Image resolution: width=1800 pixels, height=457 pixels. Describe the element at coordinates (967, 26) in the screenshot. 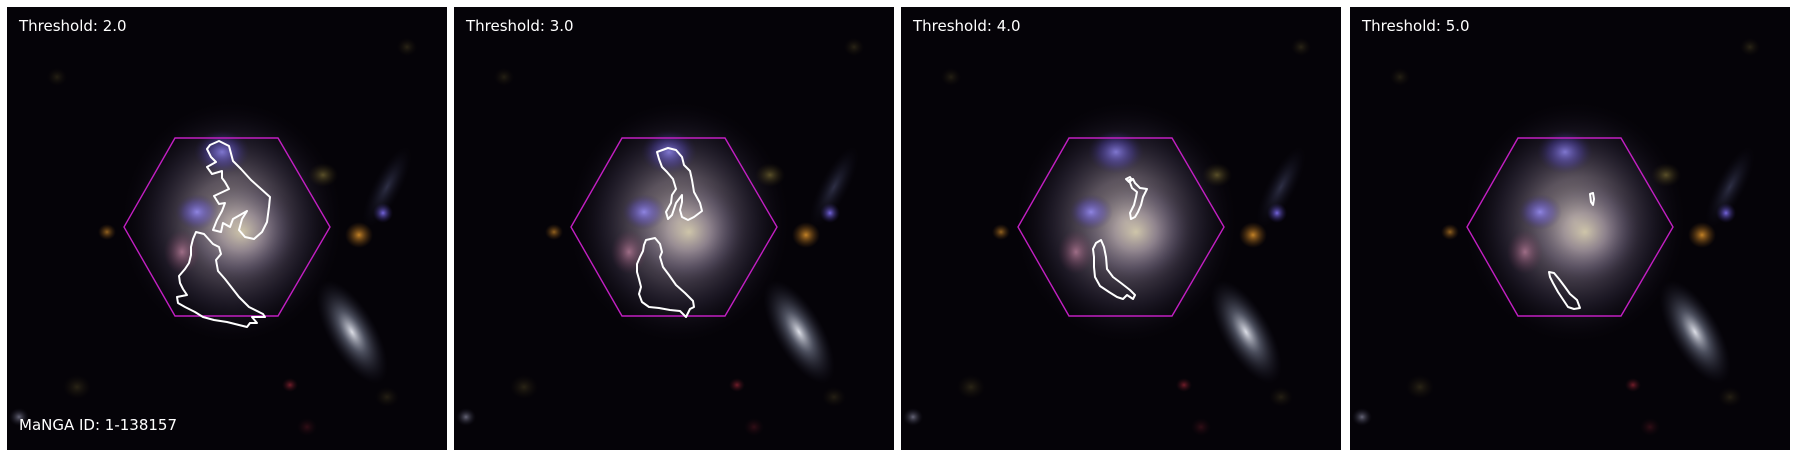

I see `threshold-label: Threshold: 4.0` at that location.